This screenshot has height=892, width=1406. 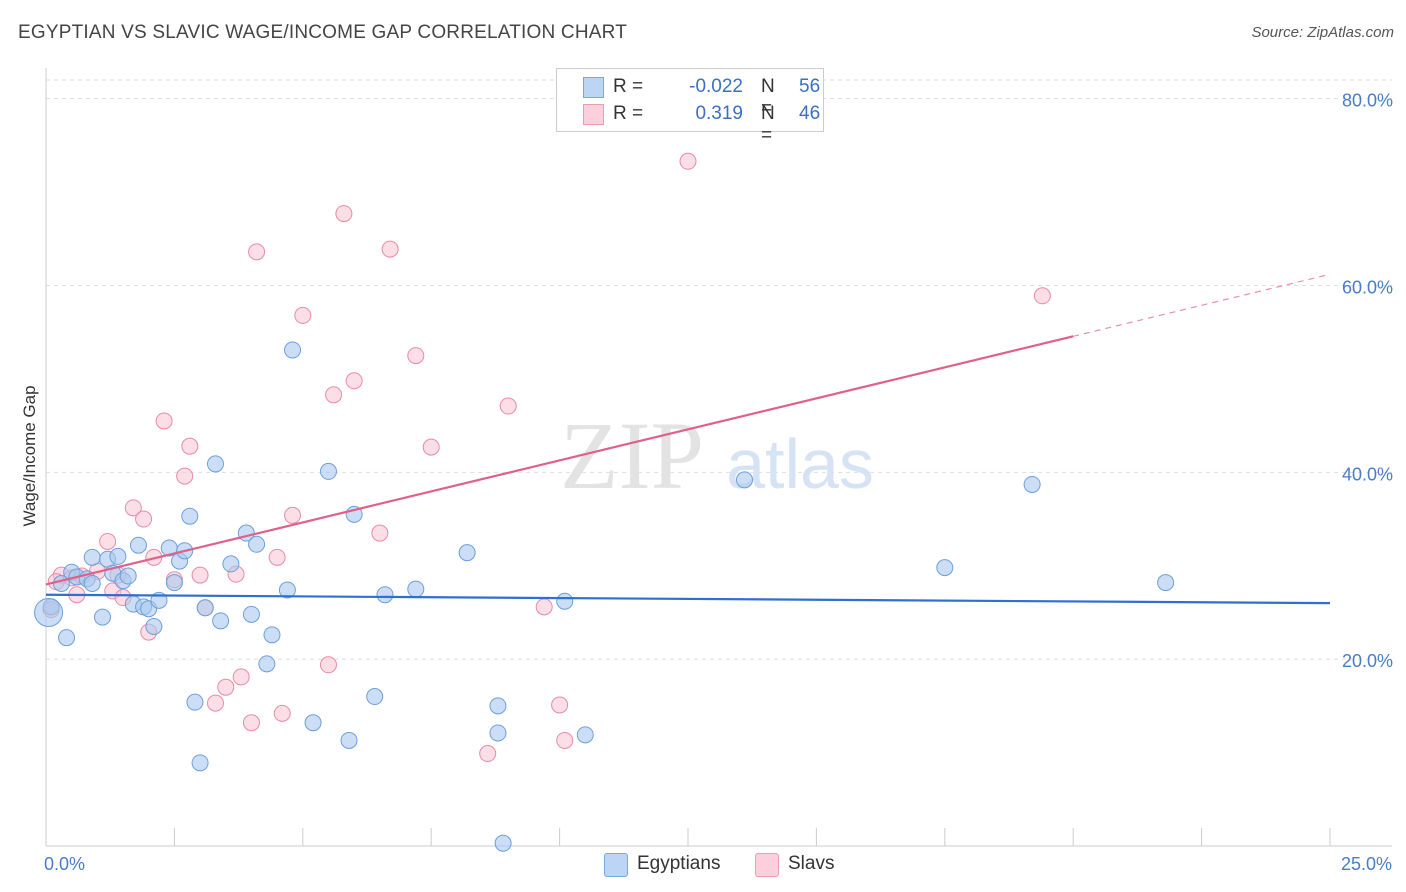 What do you see at coordinates (1367, 101) in the screenshot?
I see `y-tick-label: 80.0%` at bounding box center [1367, 101].